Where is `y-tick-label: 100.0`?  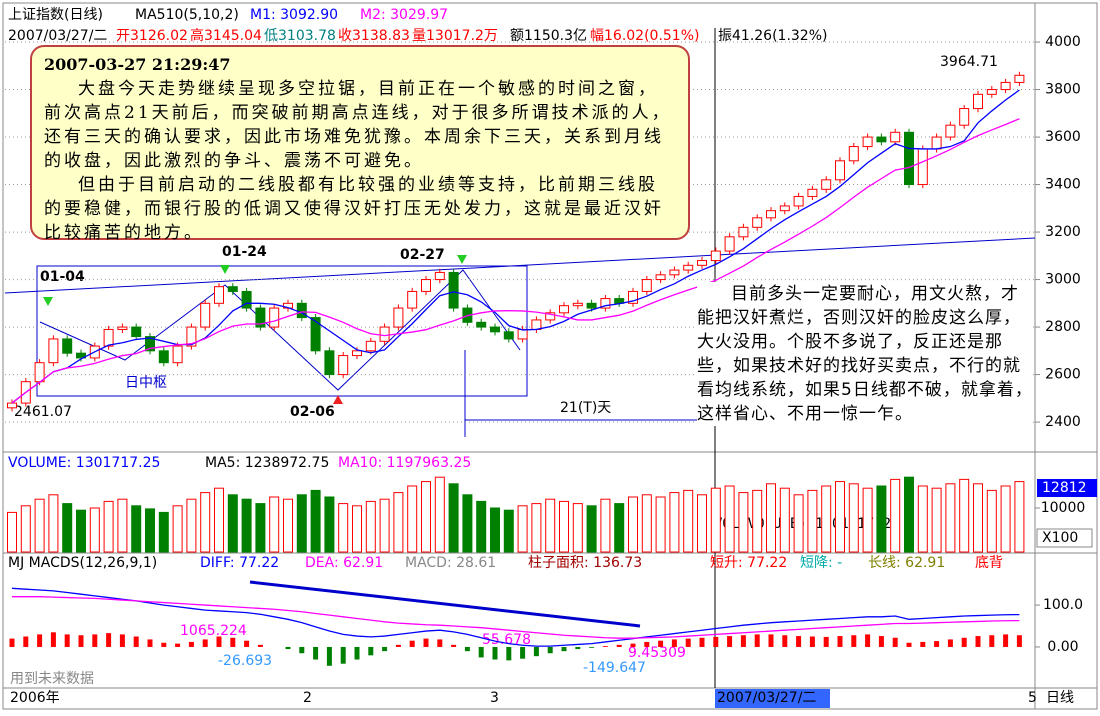
y-tick-label: 100.0 is located at coordinates (1063, 605).